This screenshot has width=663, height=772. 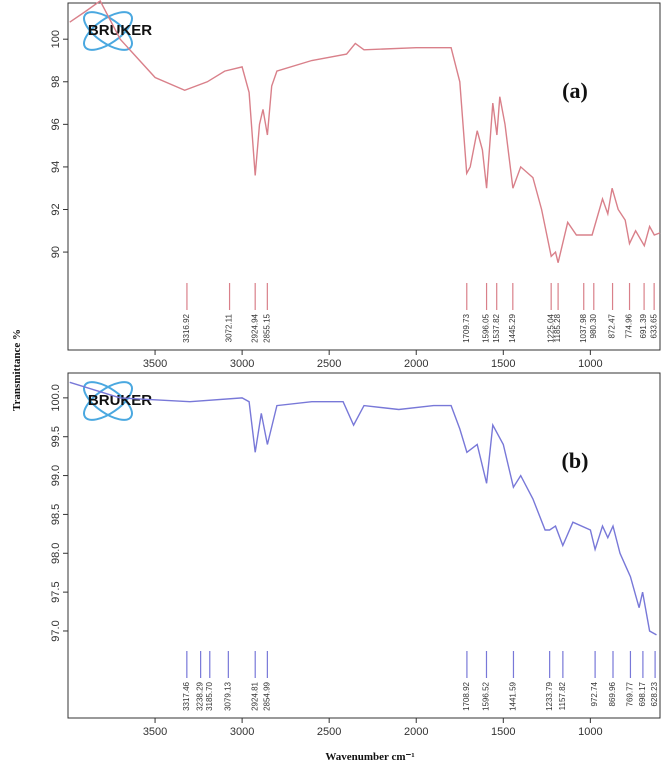 What do you see at coordinates (575, 90) in the screenshot?
I see `panel-label: (a)` at bounding box center [575, 90].